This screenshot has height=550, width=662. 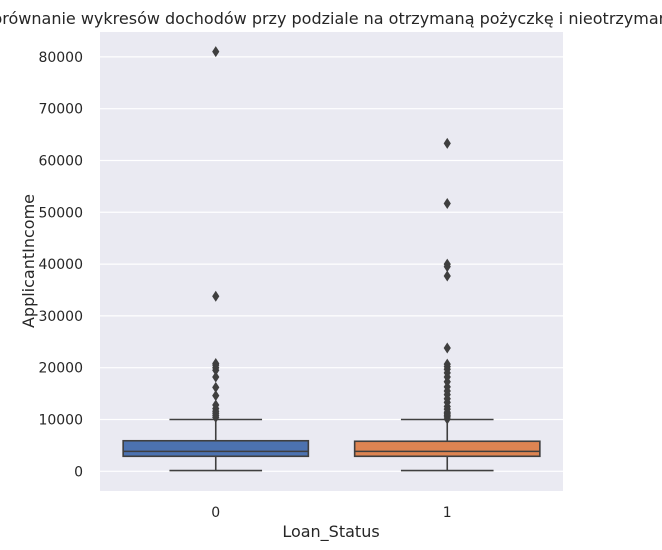 What do you see at coordinates (60, 110) in the screenshot?
I see `y-tick-label: 70000` at bounding box center [60, 110].